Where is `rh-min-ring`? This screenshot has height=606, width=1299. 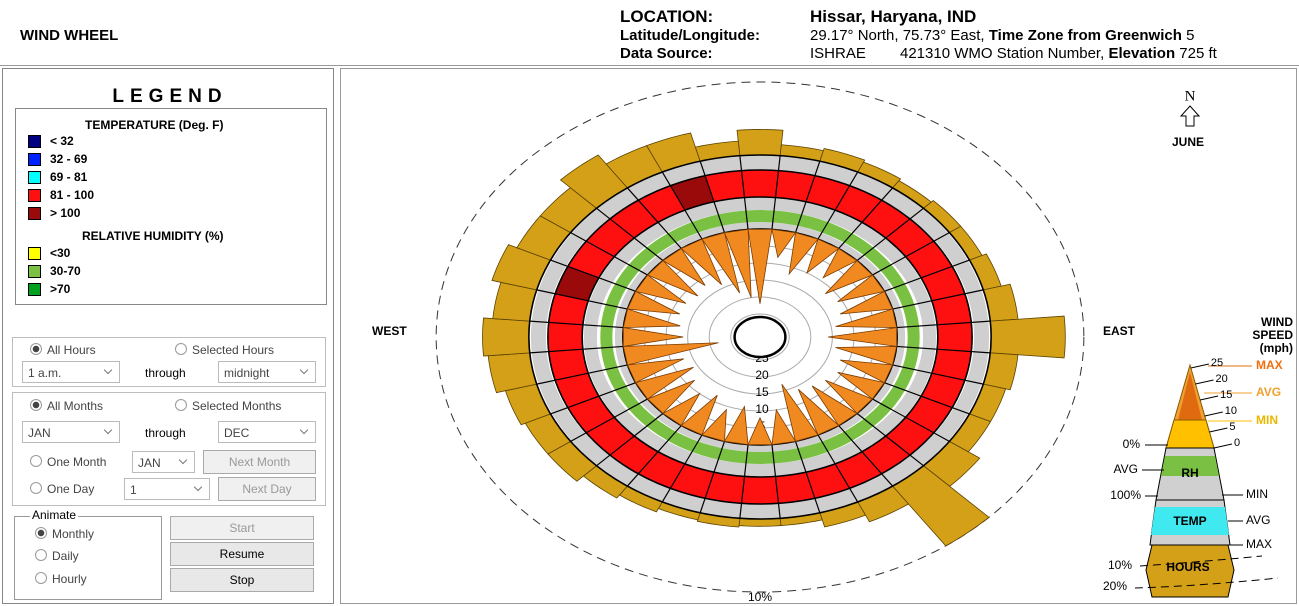 rh-min-ring is located at coordinates (760, 337).